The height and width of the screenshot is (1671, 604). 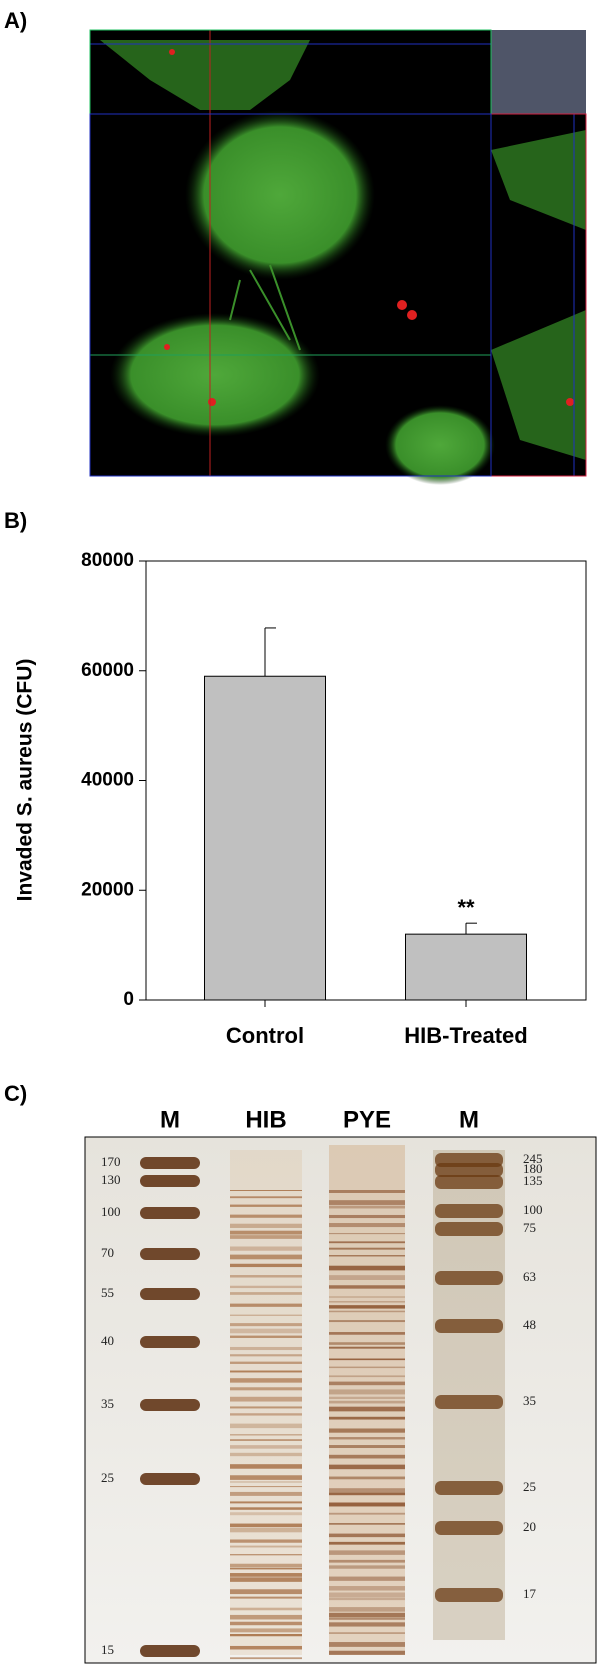 What do you see at coordinates (107, 1340) in the screenshot?
I see `marker-label: 40` at bounding box center [107, 1340].